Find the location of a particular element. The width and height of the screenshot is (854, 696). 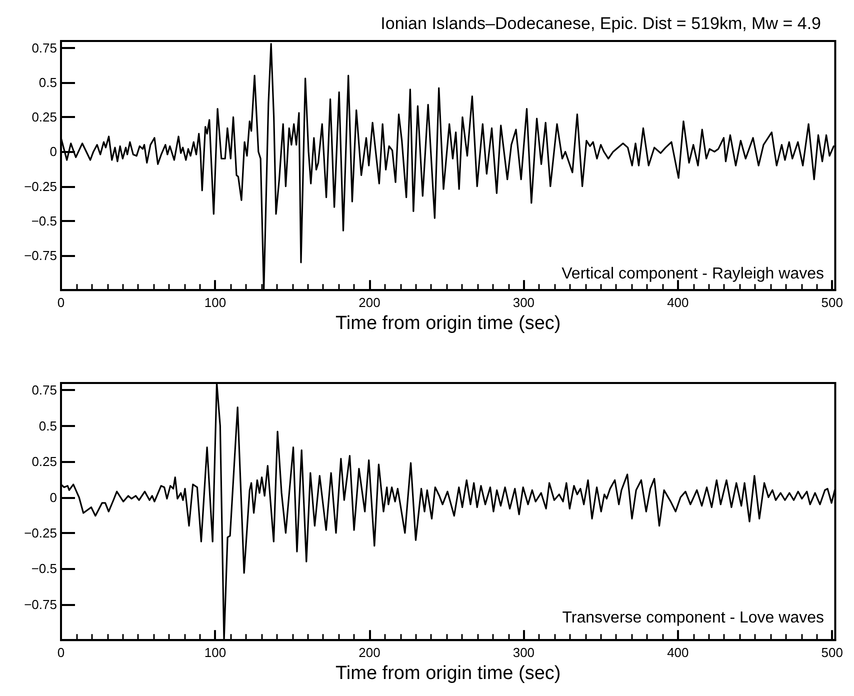

annotation: Transverse component - Love waves is located at coordinates (693, 618).